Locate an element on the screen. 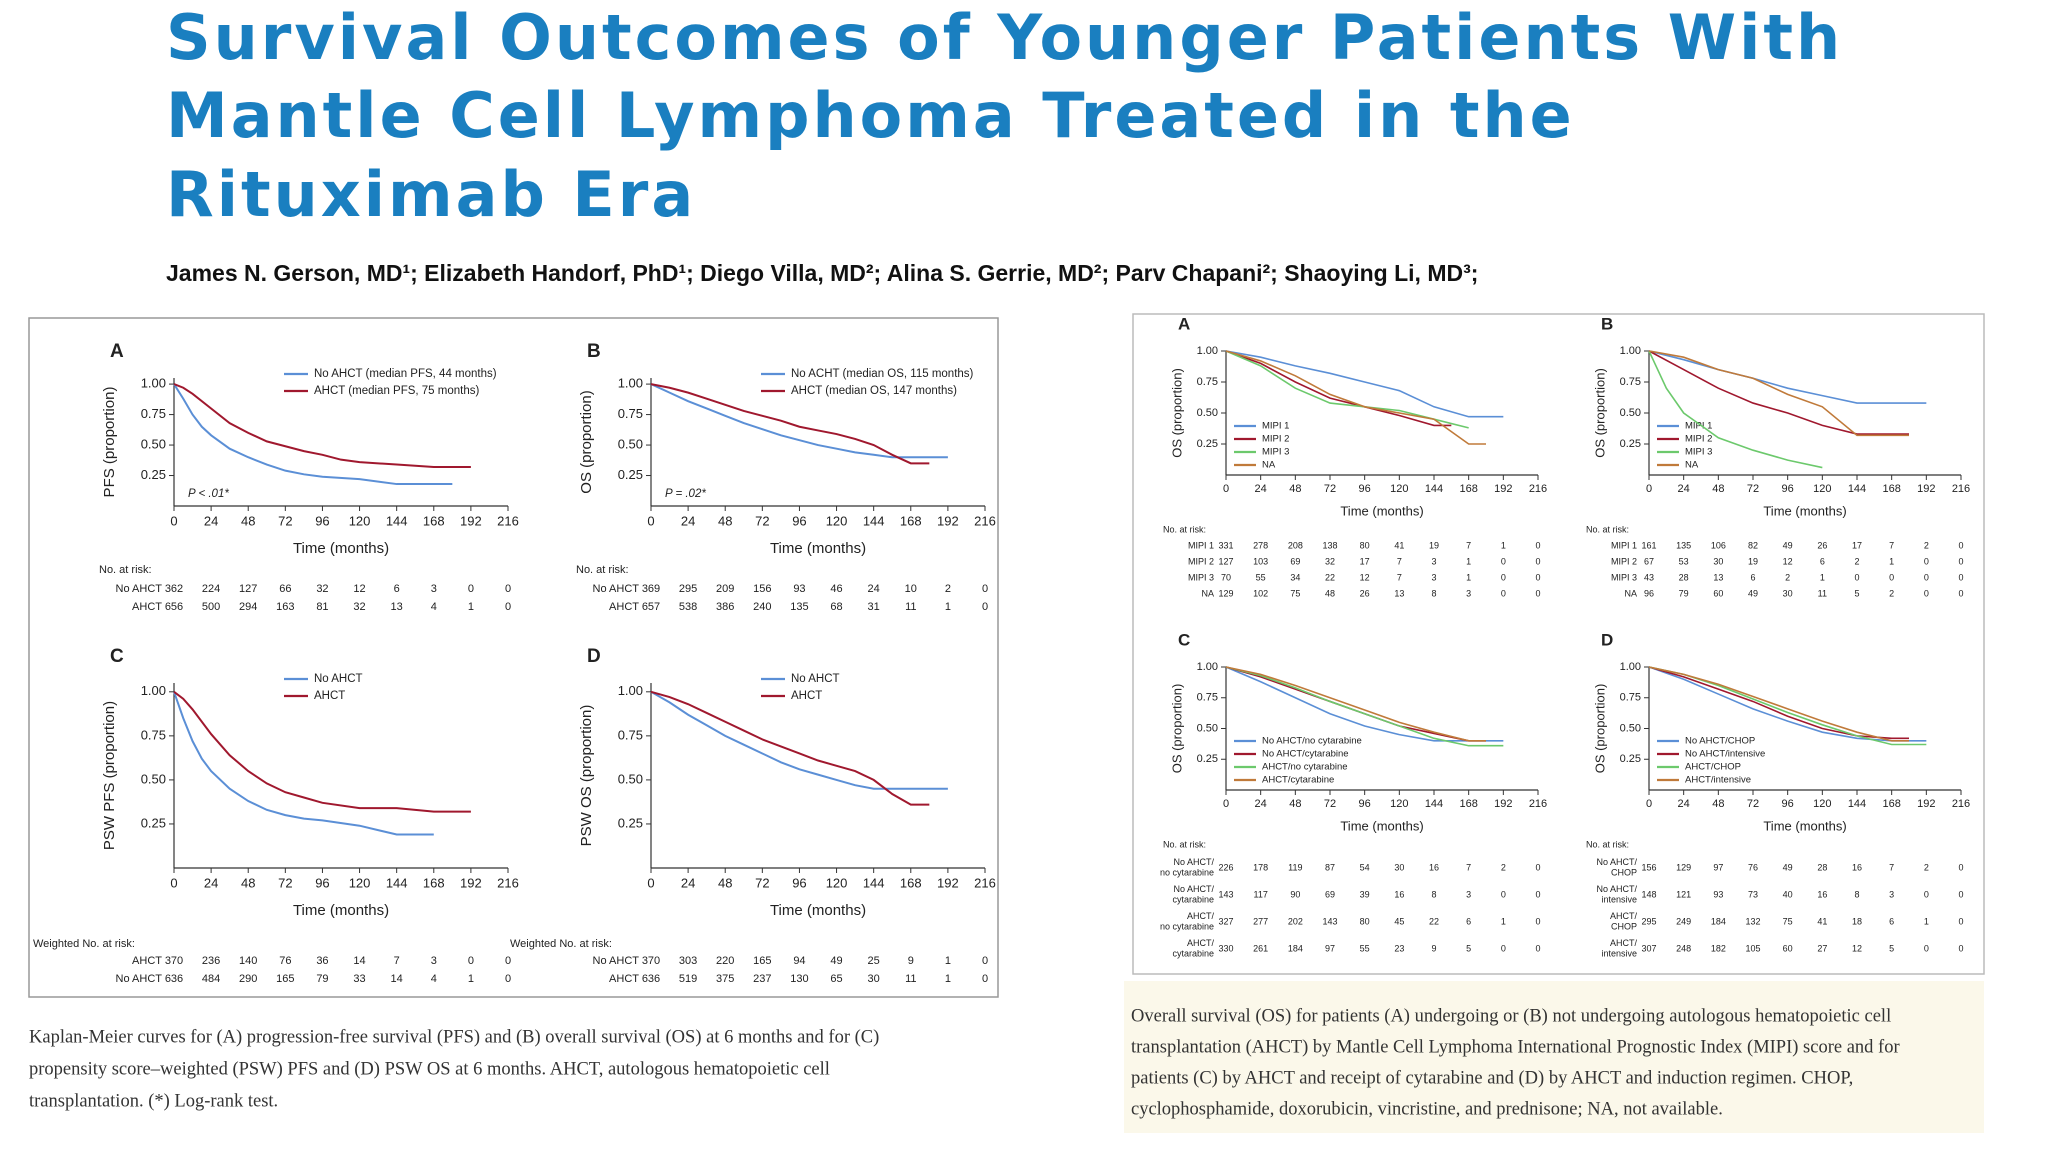  risk-count: 7 is located at coordinates (1468, 867).